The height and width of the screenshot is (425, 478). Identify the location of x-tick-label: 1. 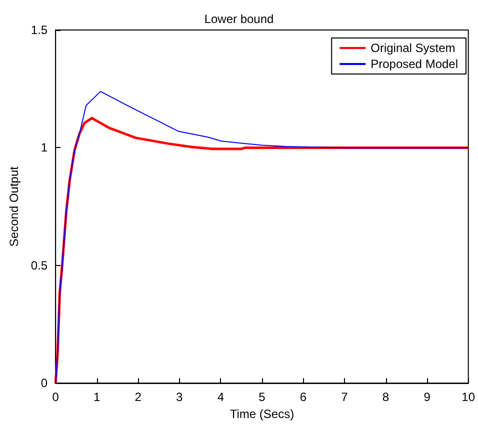
(97, 397).